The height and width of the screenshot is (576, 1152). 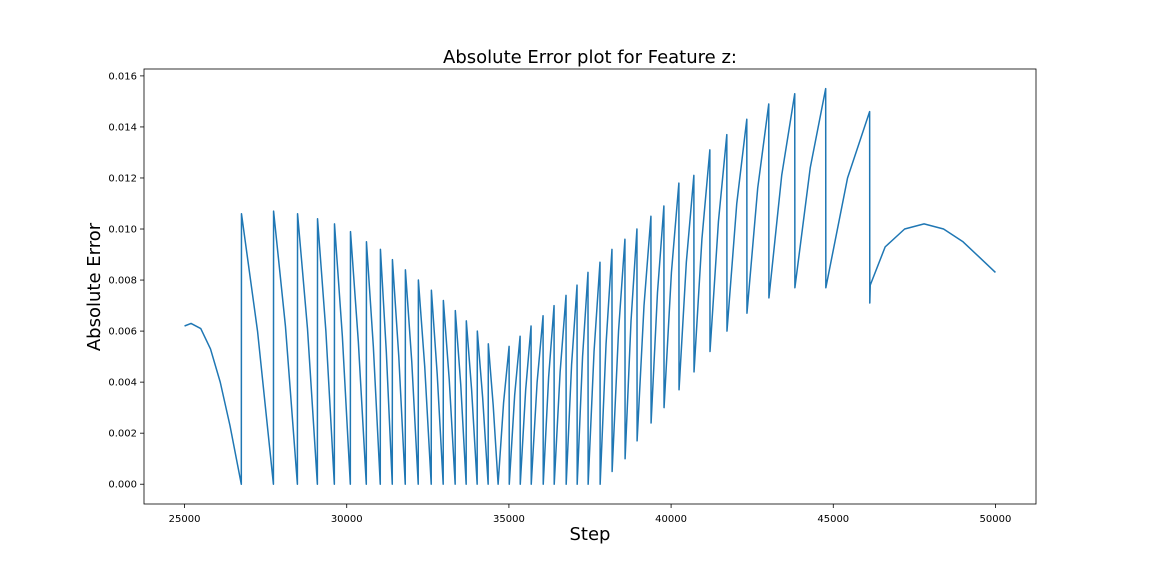 What do you see at coordinates (122, 230) in the screenshot?
I see `y-tick-label: 0.010` at bounding box center [122, 230].